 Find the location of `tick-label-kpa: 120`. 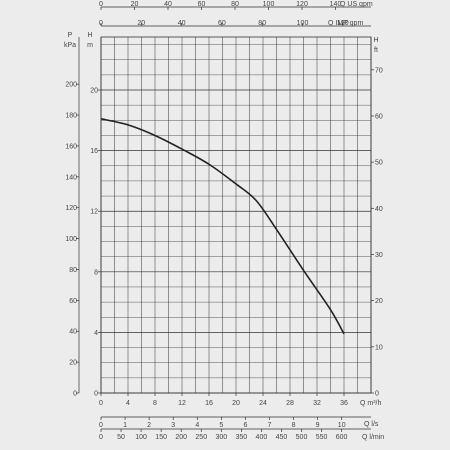

tick-label-kpa: 120 is located at coordinates (71, 208).